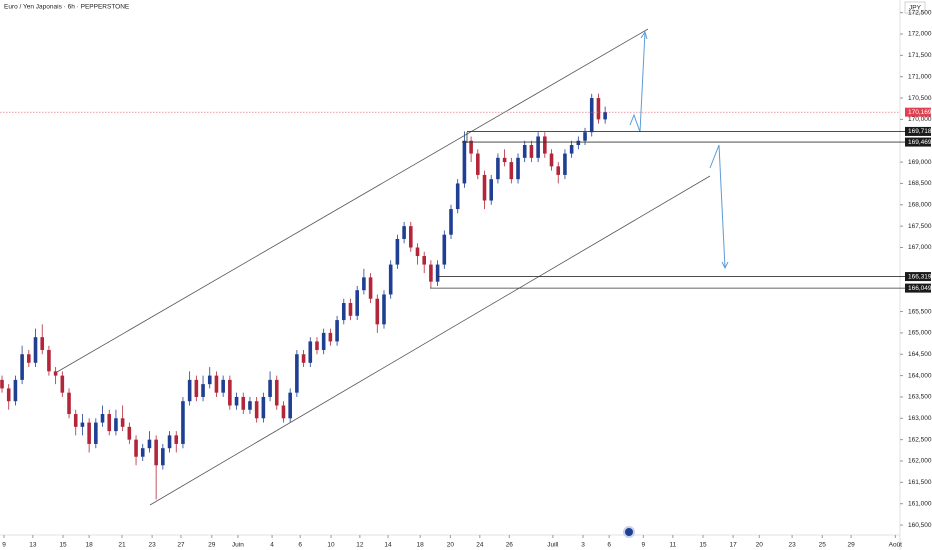  Describe the element at coordinates (181, 545) in the screenshot. I see `x-tick-label: 27` at that location.